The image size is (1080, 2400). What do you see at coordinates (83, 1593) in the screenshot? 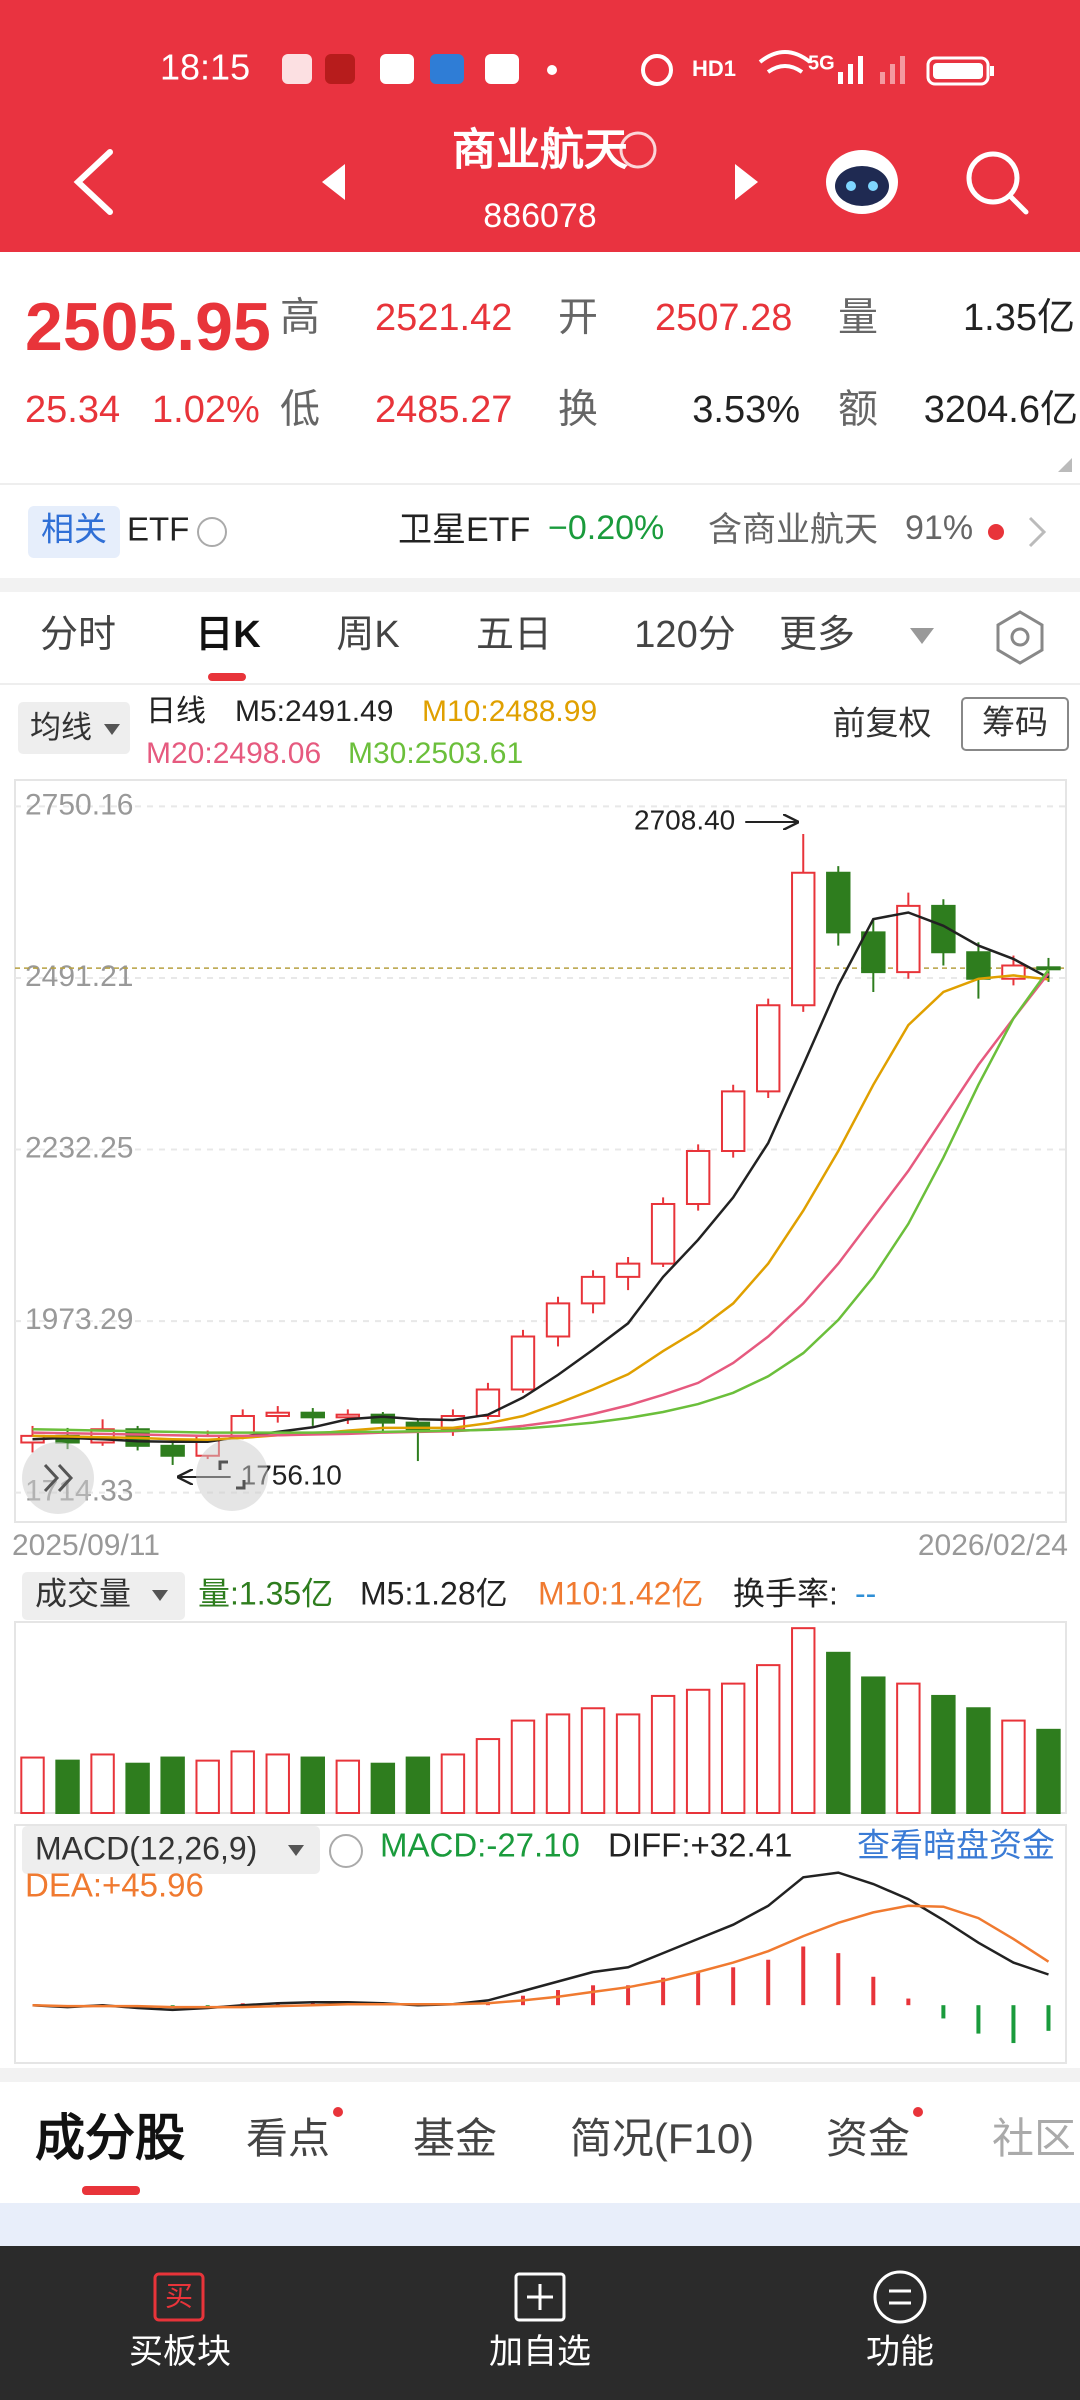
I see `volume-menu: 成交量` at bounding box center [83, 1593].